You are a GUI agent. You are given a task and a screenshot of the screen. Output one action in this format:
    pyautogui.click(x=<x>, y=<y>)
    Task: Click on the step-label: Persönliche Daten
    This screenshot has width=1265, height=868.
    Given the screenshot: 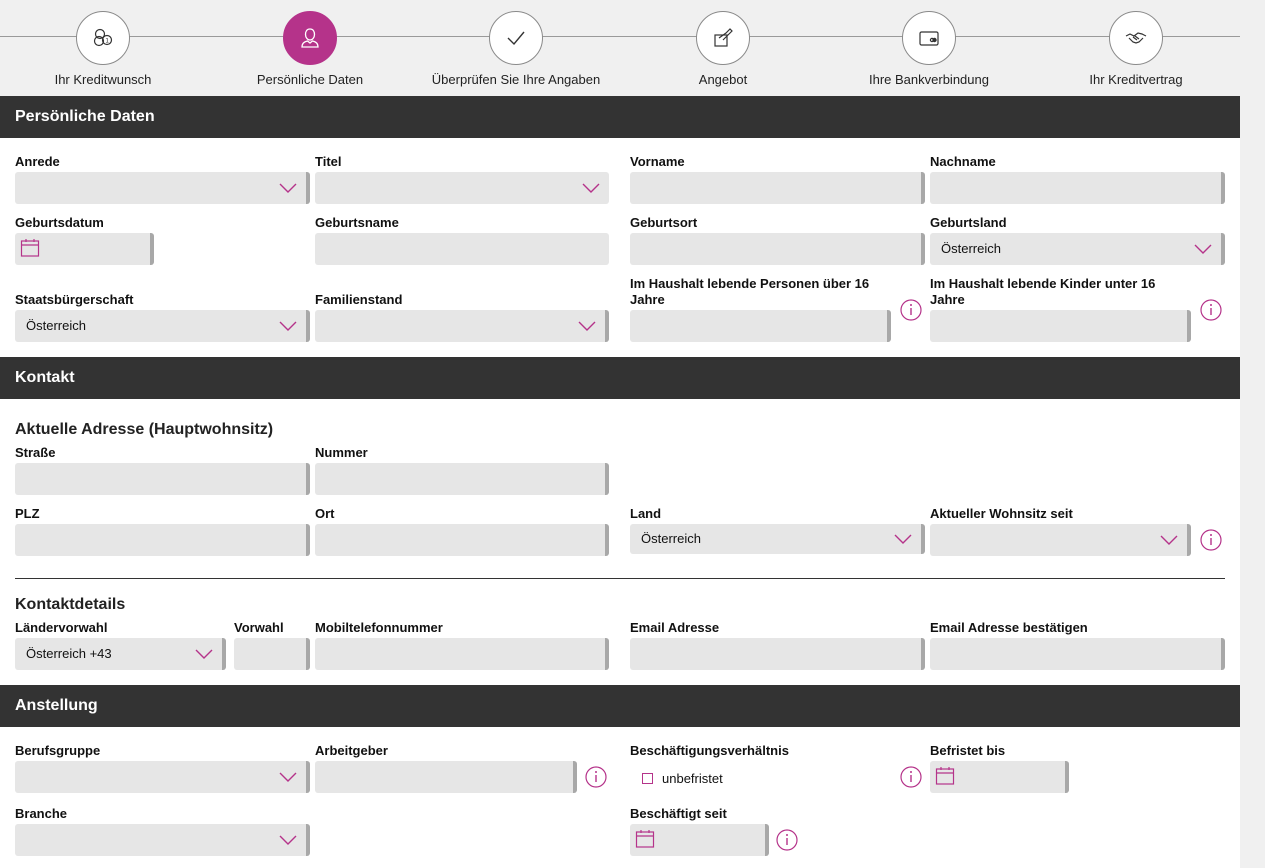 What is the action you would take?
    pyautogui.click(x=310, y=79)
    